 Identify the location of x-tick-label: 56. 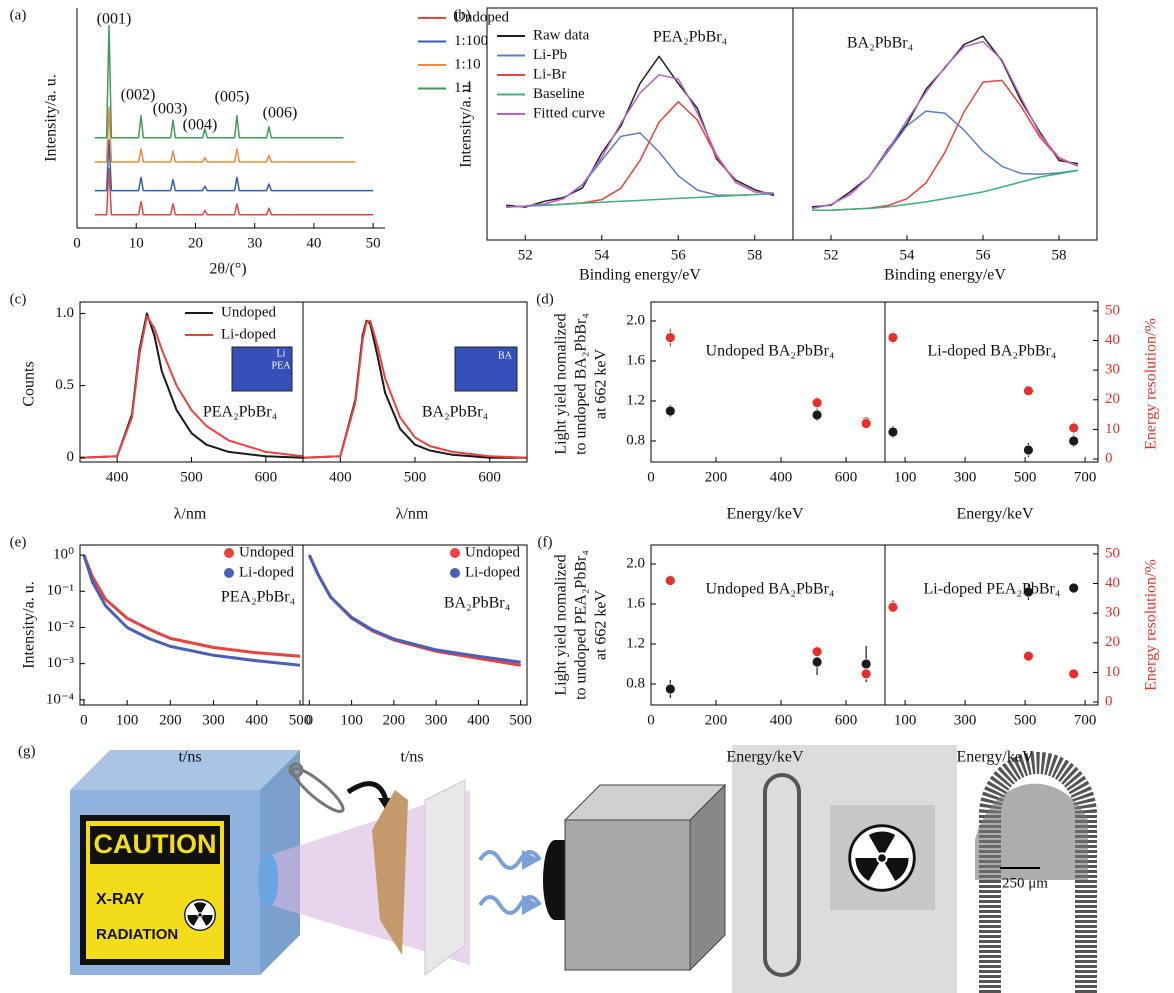
(984, 255).